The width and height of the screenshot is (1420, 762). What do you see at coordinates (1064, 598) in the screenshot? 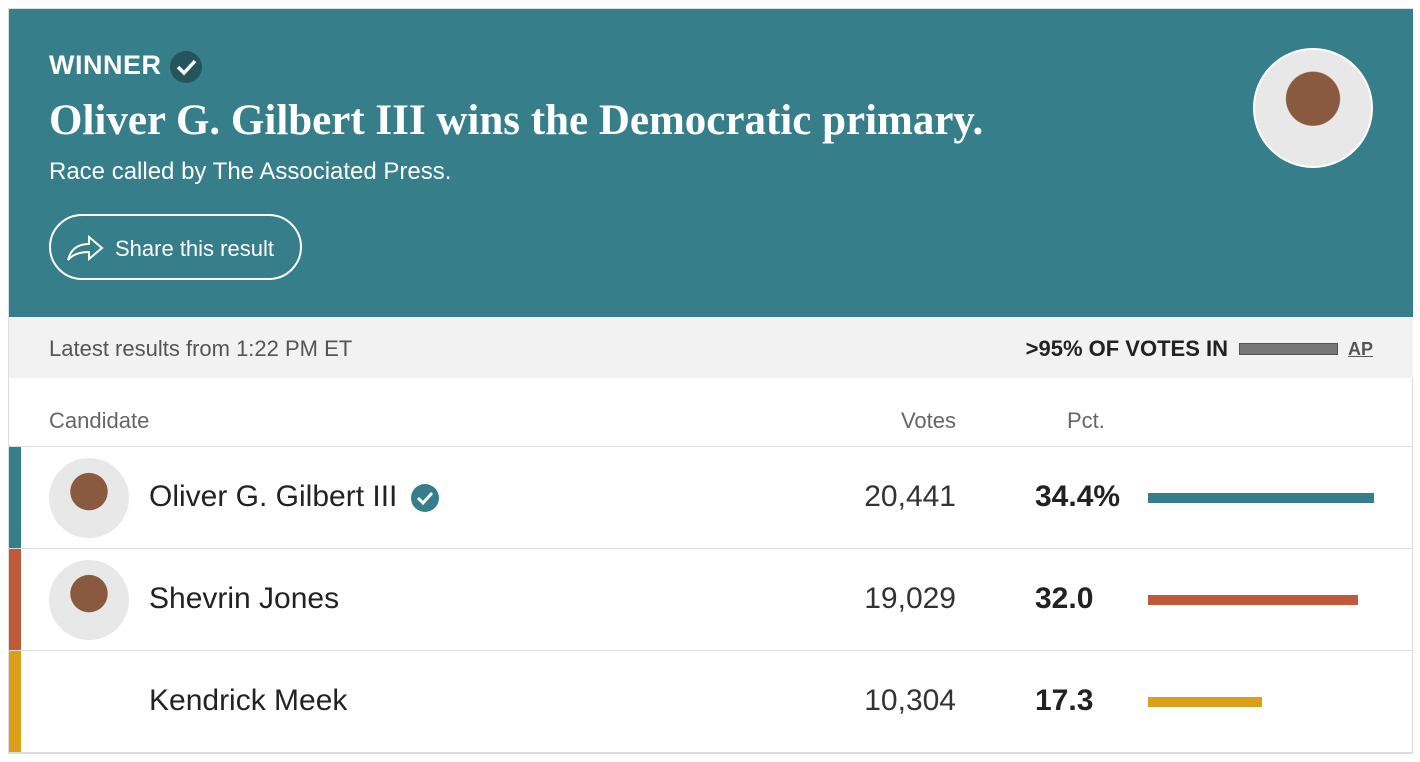
I see `vote-percent: 32.0` at bounding box center [1064, 598].